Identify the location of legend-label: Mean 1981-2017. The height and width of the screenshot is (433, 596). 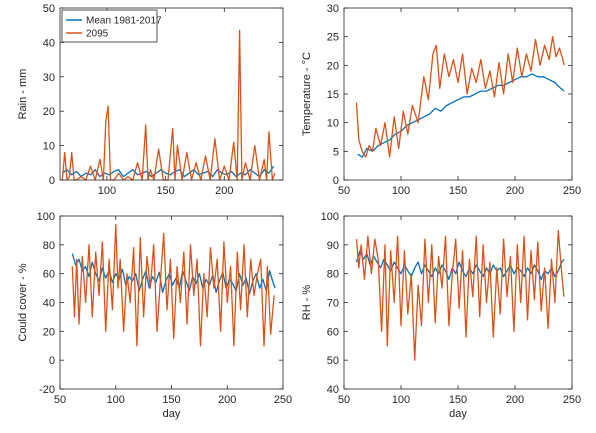
(124, 21).